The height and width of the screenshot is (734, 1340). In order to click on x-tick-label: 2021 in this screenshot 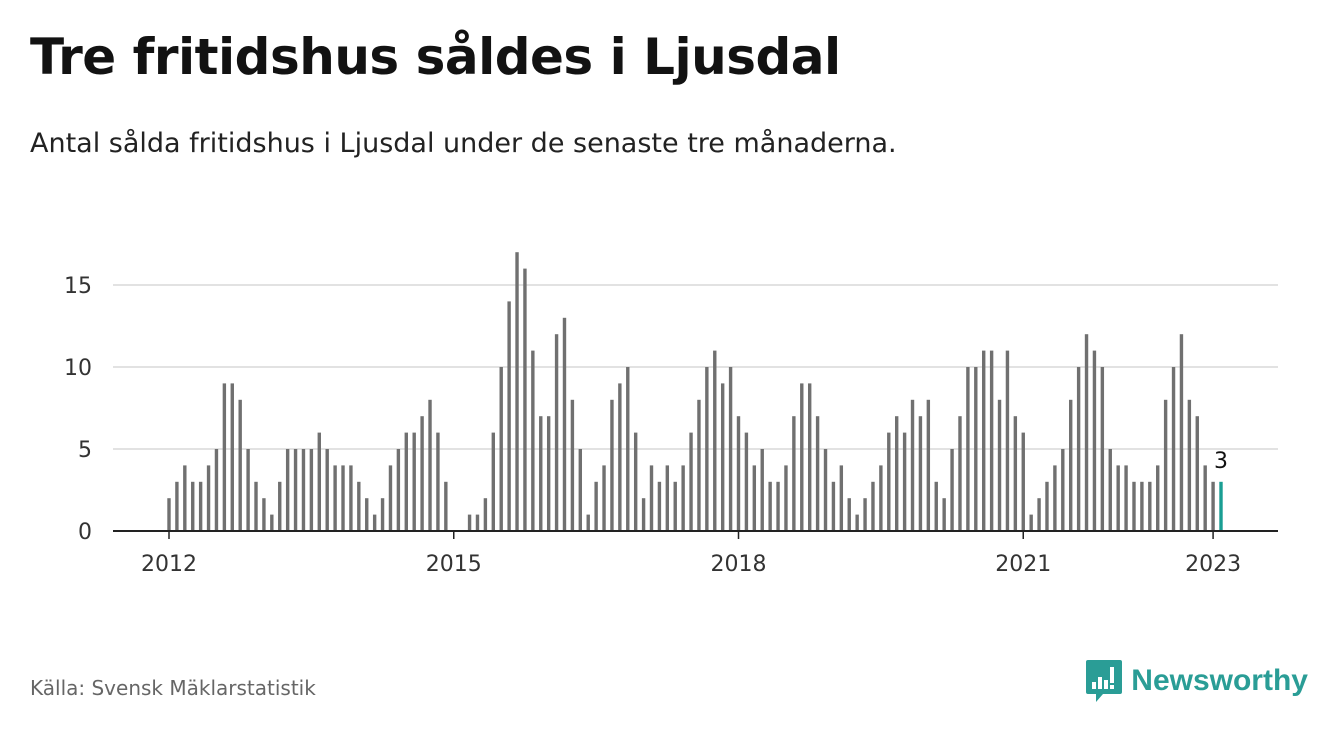, I will do `click(1023, 564)`.